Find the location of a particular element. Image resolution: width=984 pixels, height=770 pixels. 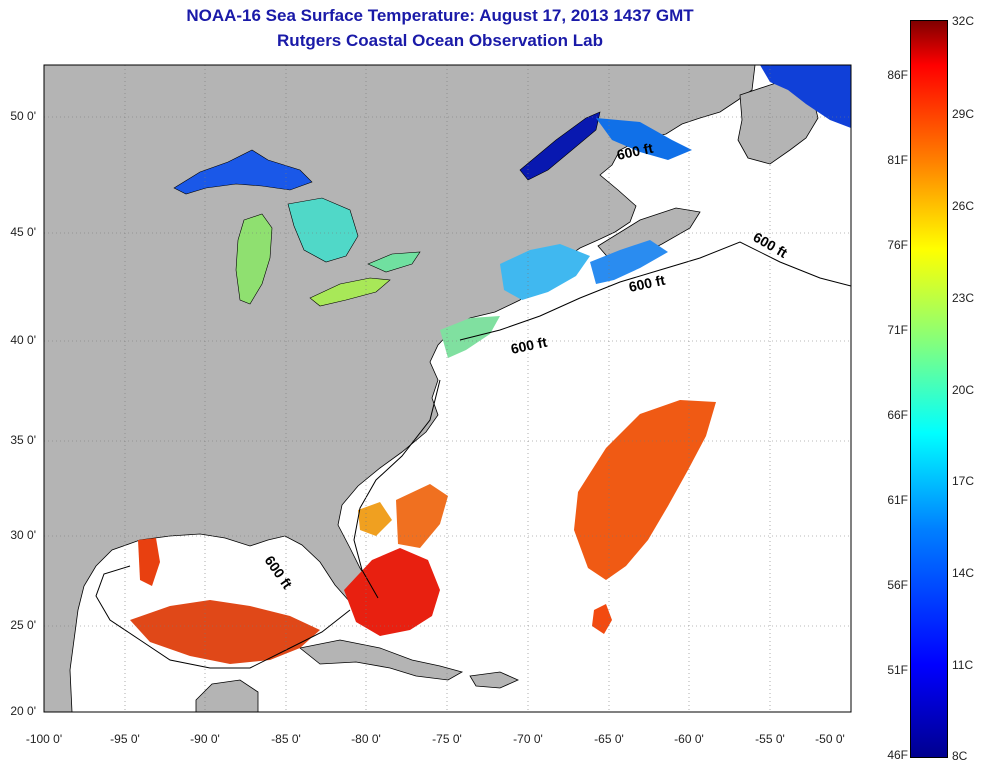

colorbar-f-label: 56F is located at coordinates (897, 585).